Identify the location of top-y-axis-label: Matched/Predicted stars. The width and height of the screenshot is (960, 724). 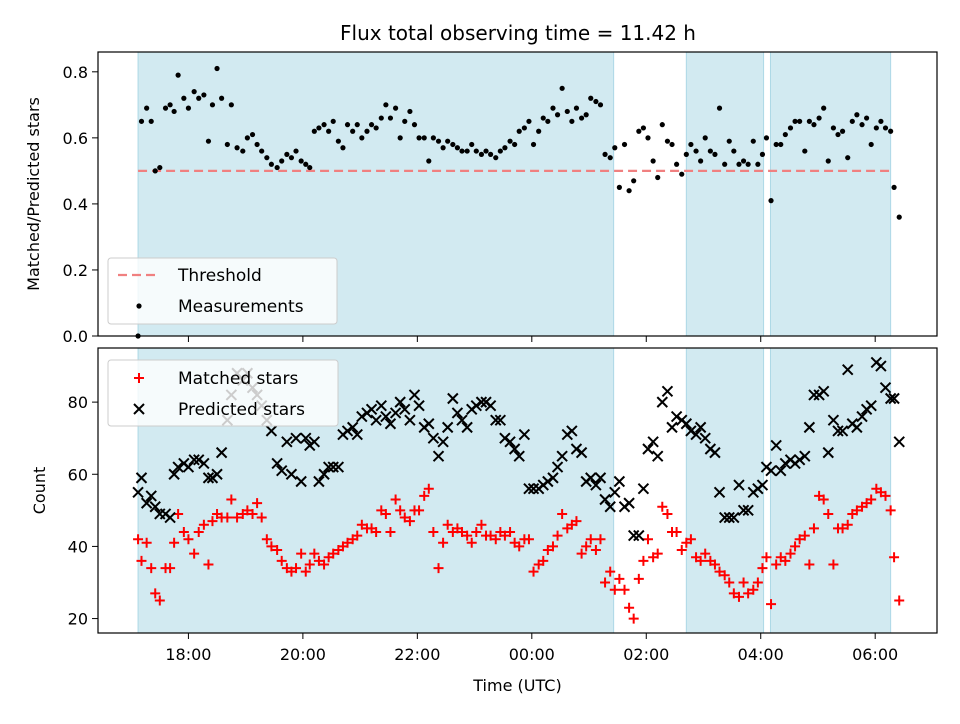
(33, 194).